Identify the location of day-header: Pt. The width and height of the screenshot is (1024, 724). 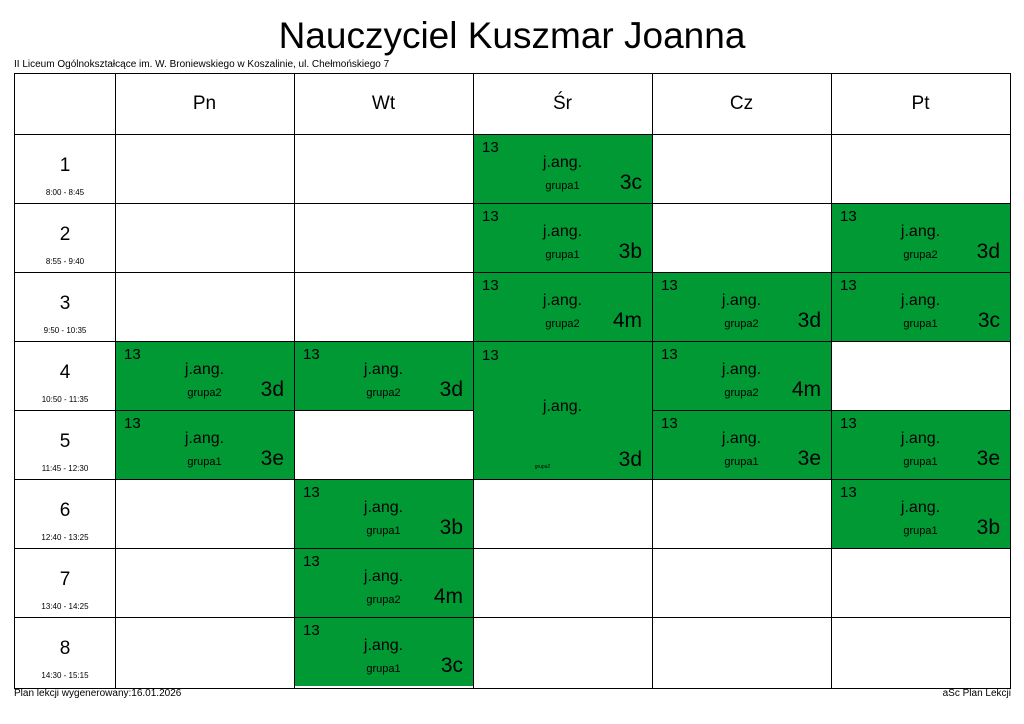
(920, 103).